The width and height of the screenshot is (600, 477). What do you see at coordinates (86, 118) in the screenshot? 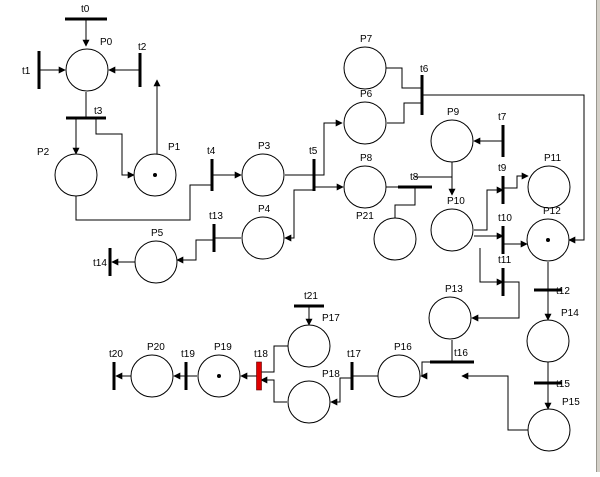
I see `transition-t3` at bounding box center [86, 118].